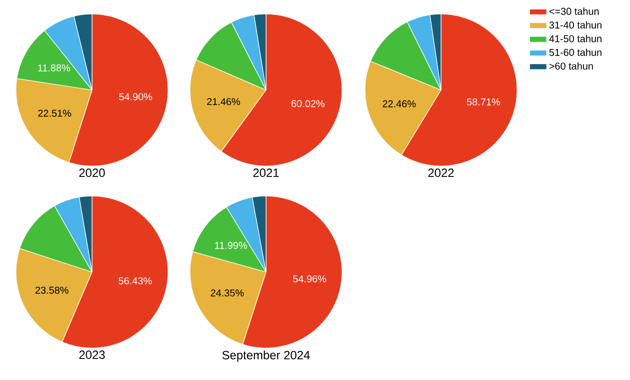 This screenshot has width=630, height=380. Describe the element at coordinates (223, 102) in the screenshot. I see `data-label: 21.46%` at that location.